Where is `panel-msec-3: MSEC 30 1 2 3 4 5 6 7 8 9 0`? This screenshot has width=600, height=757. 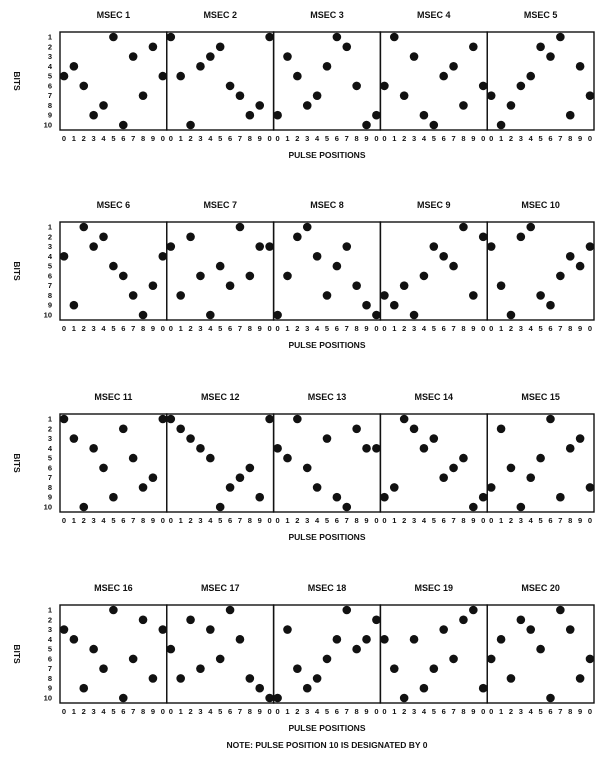 panel-msec-3: MSEC 30 1 2 3 4 5 6 7 8 9 0 is located at coordinates (327, 76).